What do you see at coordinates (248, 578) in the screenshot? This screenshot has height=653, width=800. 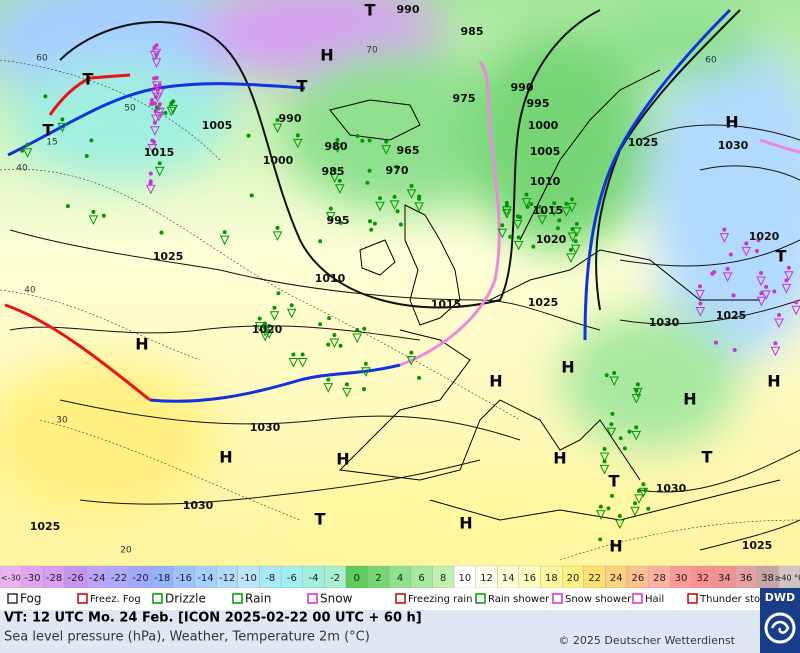 I see `colorbar-label: -10` at bounding box center [248, 578].